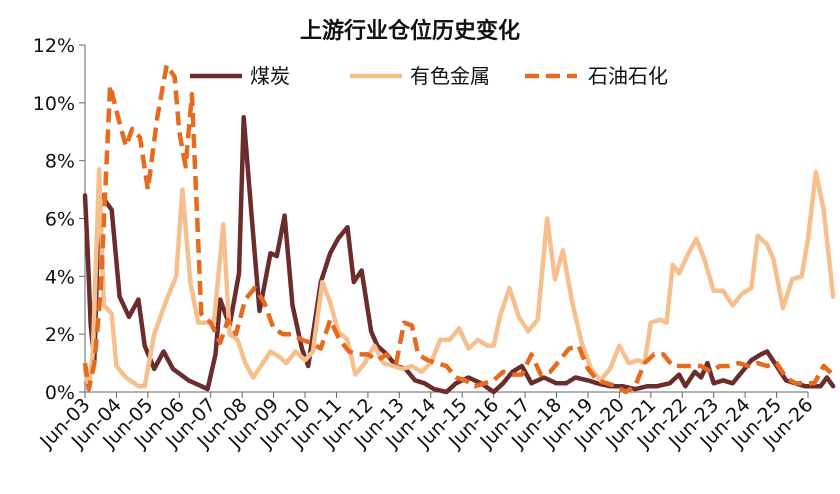  I want to click on legend-label-2: 有色金属, so click(450, 76).